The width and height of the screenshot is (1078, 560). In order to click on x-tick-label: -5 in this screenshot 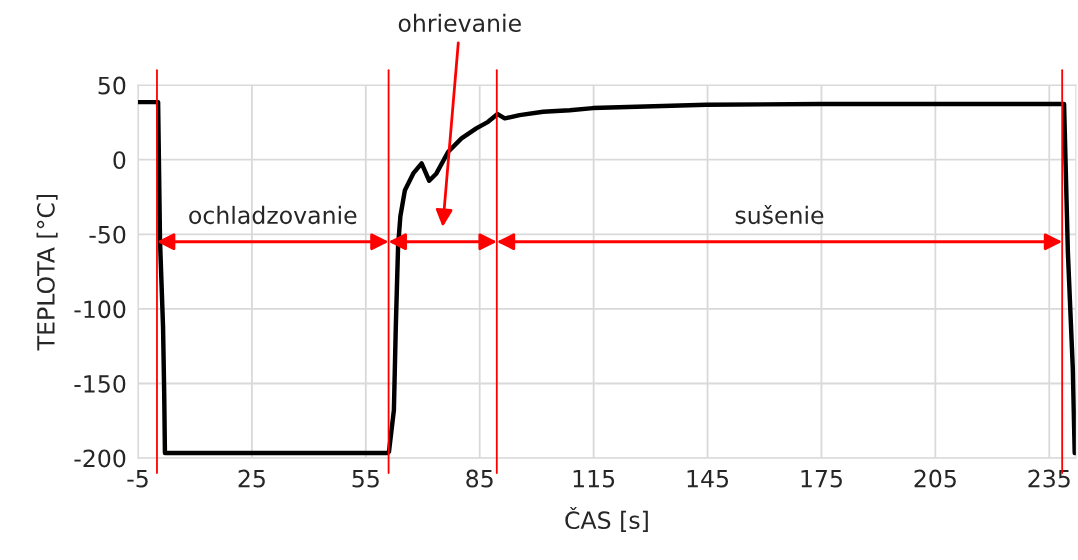, I will do `click(137, 478)`.